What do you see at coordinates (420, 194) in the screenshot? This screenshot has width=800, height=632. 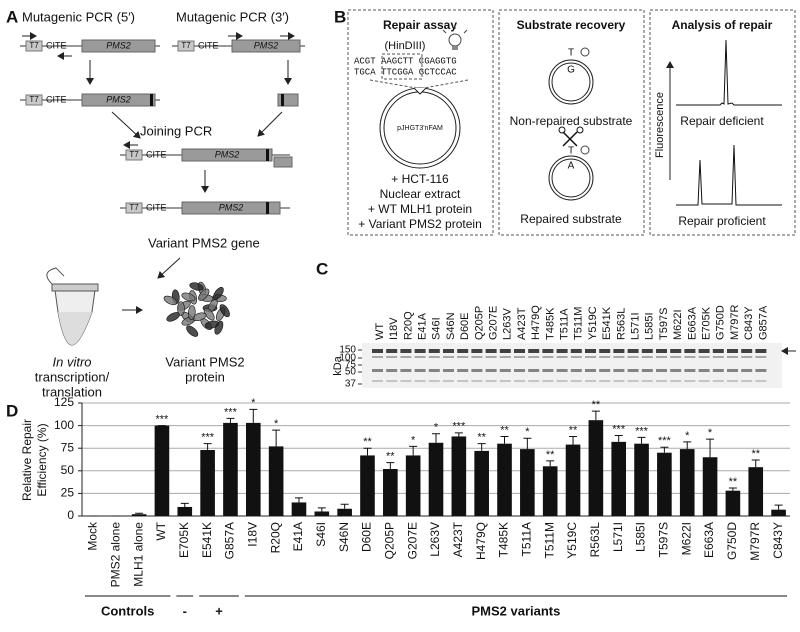 I see `condition: Nuclear extract` at bounding box center [420, 194].